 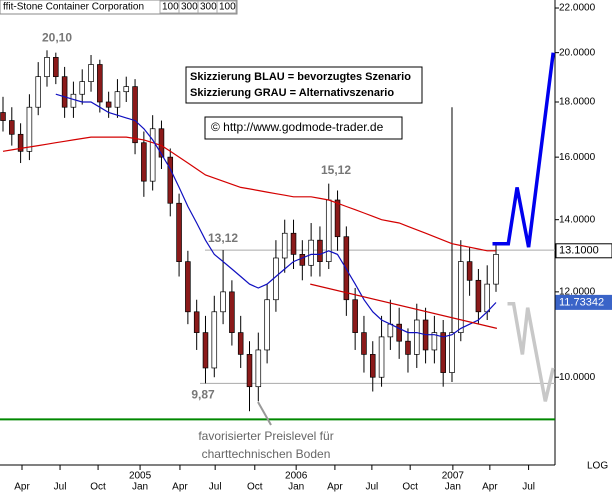 I want to click on parameters: 100 300 300 100, so click(x=198, y=7).